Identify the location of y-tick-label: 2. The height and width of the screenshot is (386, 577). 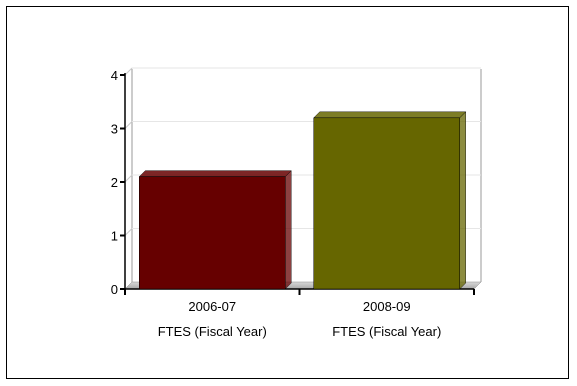
(114, 182).